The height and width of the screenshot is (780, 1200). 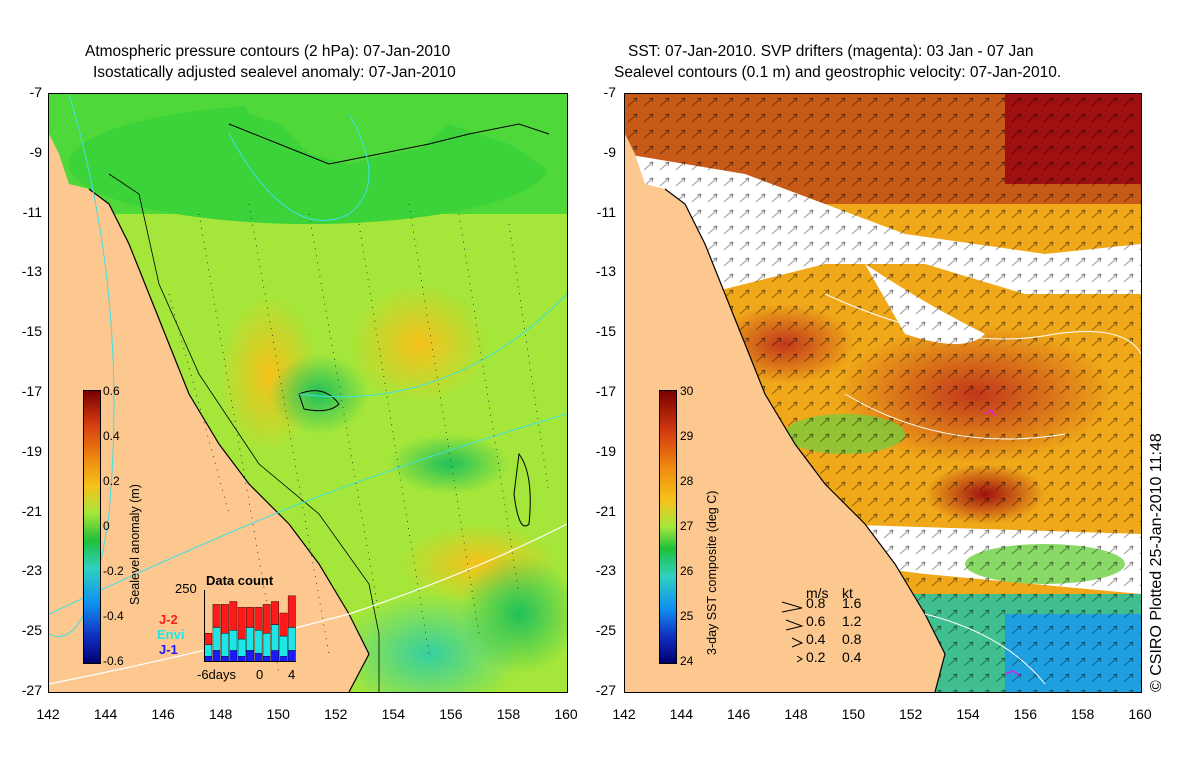 I want to click on lon-tick-left: 142, so click(x=48, y=714).